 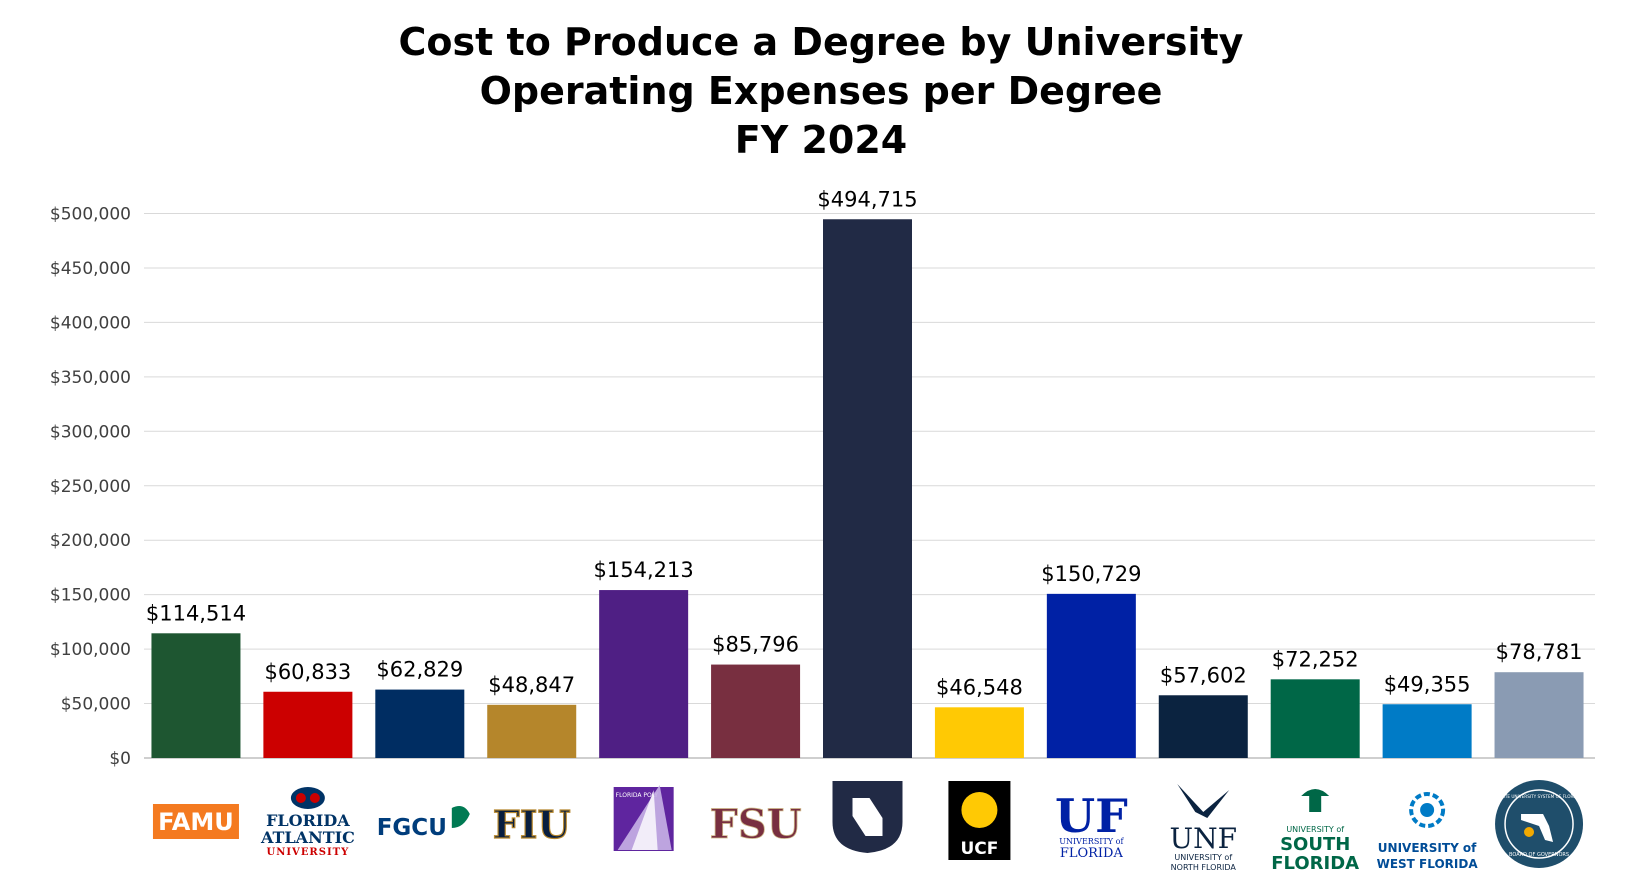 What do you see at coordinates (821, 42) in the screenshot?
I see `chart-title-line-1: Cost to Produce a Degree by University` at bounding box center [821, 42].